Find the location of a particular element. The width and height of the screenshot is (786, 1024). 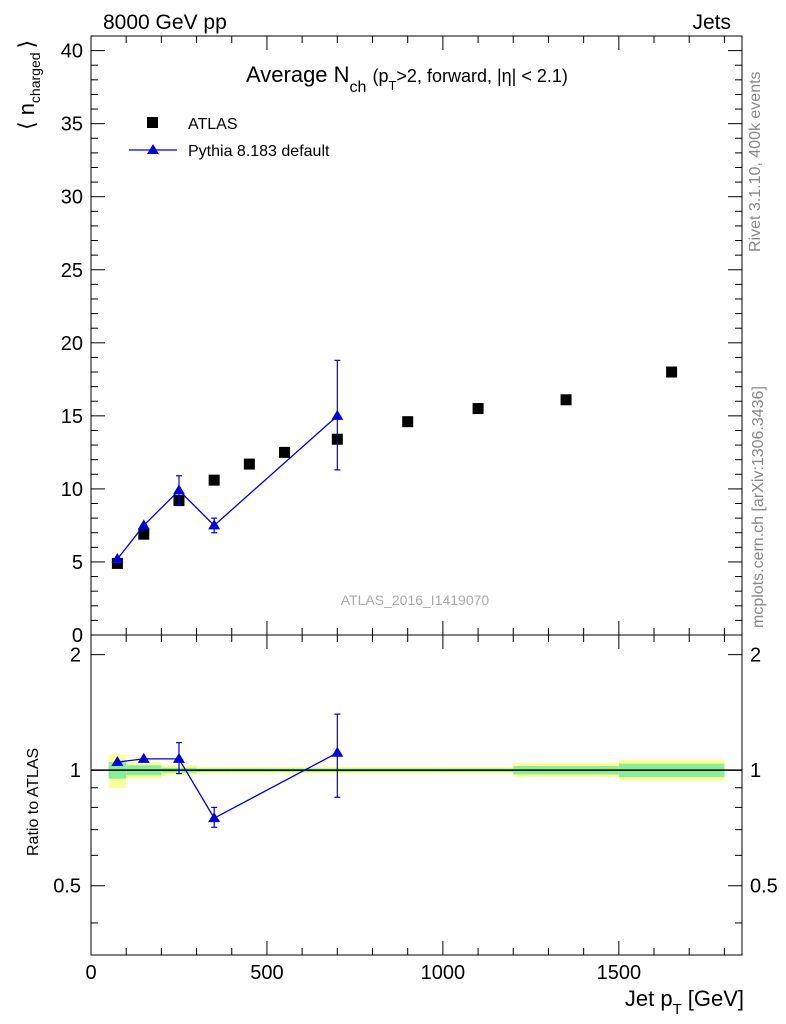

x-tick-label: 1500 is located at coordinates (619, 973).